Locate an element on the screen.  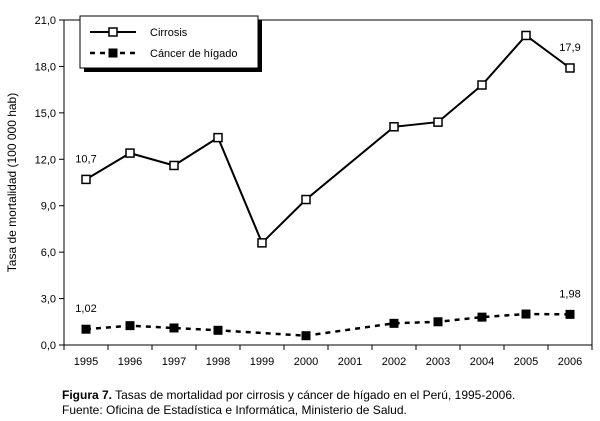
y-tick-label: 18,0 is located at coordinates (45, 67).